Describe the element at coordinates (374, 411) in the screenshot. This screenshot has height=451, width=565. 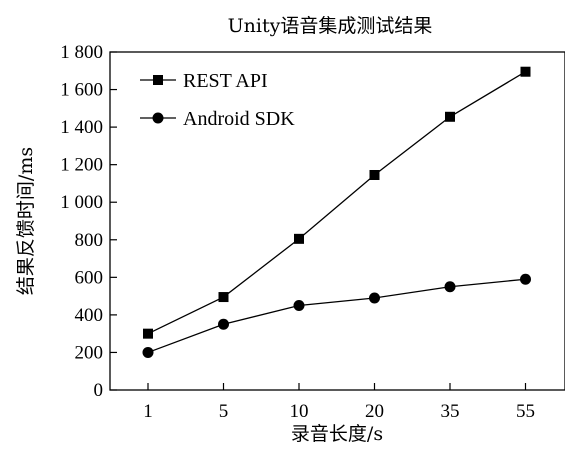
I see `x-tick-label: 20` at that location.